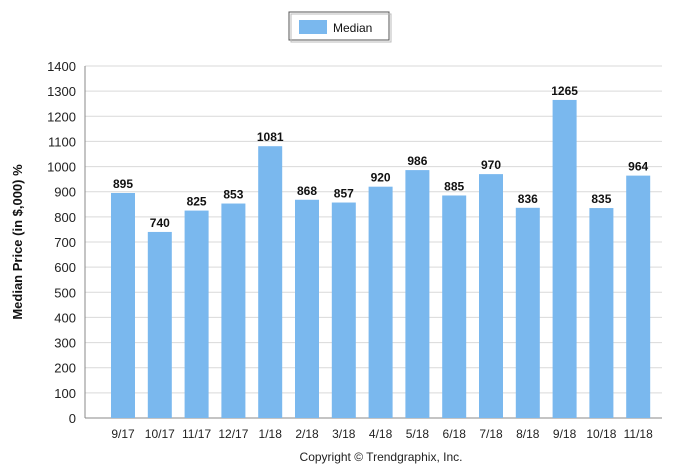  What do you see at coordinates (65, 317) in the screenshot?
I see `y-tick-label: 400` at bounding box center [65, 317].